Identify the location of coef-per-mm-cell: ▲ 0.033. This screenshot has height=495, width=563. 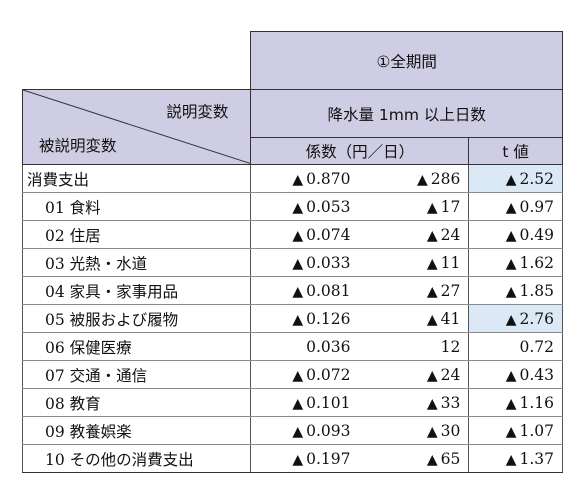
(304, 262).